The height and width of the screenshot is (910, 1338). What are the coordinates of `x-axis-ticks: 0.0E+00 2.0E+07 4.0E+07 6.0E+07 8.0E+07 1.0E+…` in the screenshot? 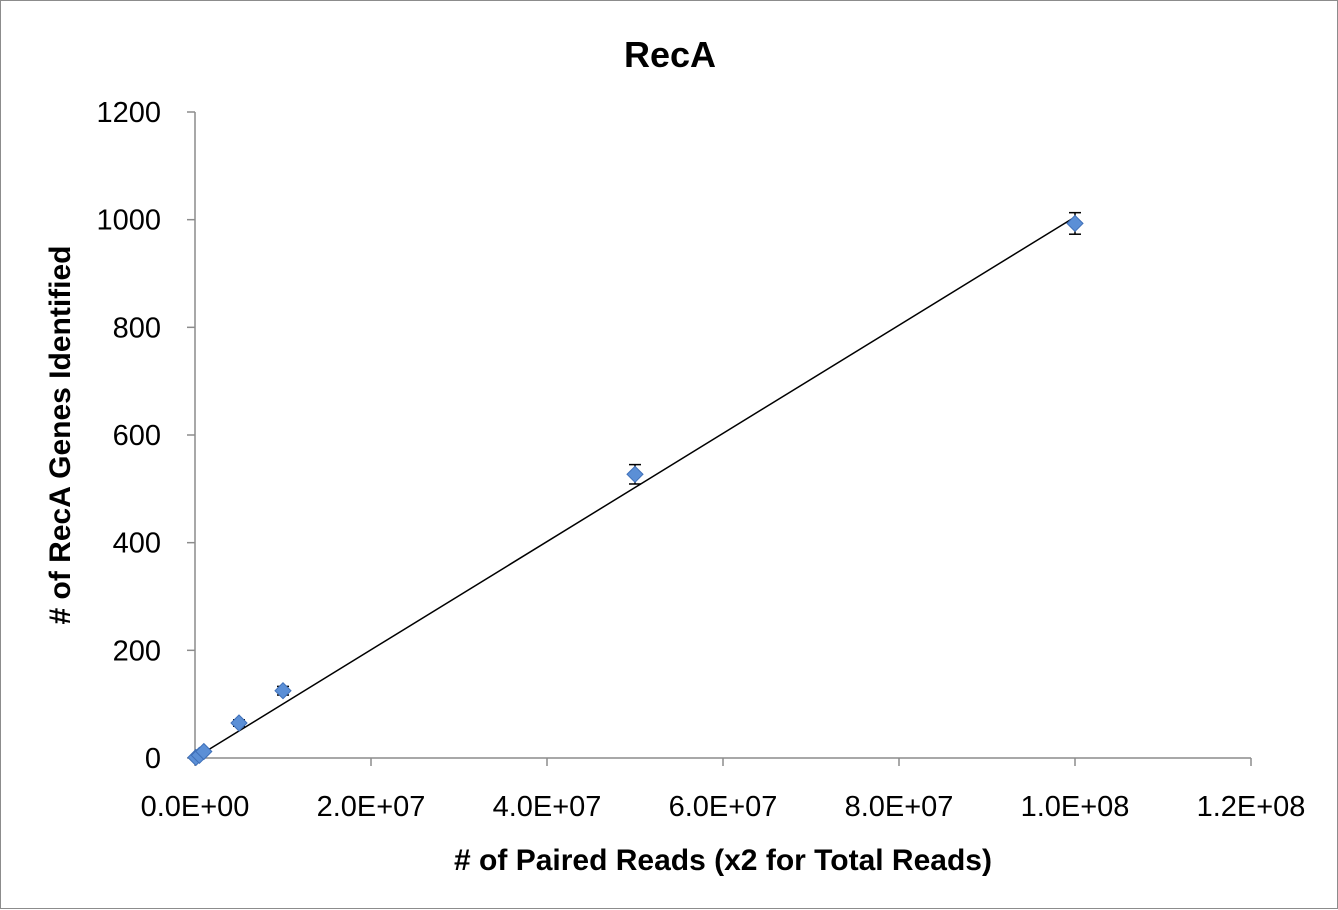 It's located at (723, 790).